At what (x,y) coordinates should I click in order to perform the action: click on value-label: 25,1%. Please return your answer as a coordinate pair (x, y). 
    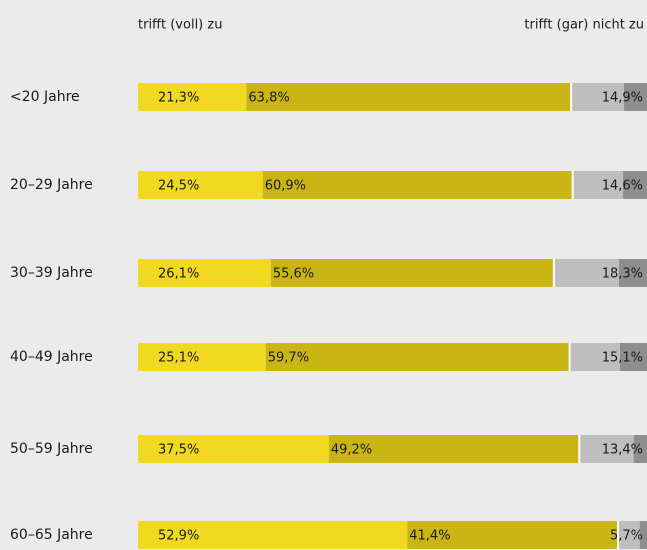
    Looking at the image, I should click on (178, 358).